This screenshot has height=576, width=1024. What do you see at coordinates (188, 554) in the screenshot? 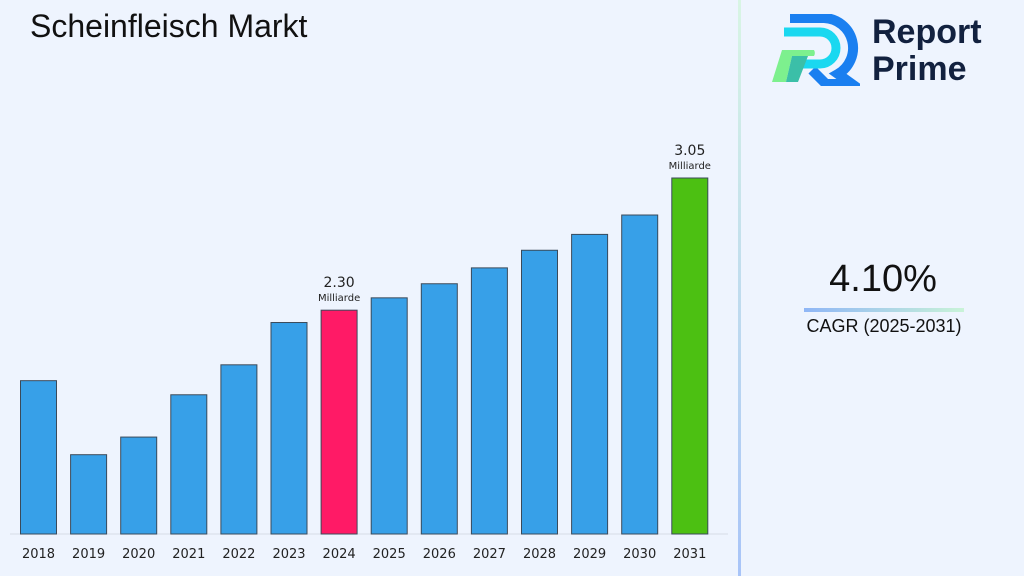
I see `x-tick-label: 2021` at bounding box center [188, 554].